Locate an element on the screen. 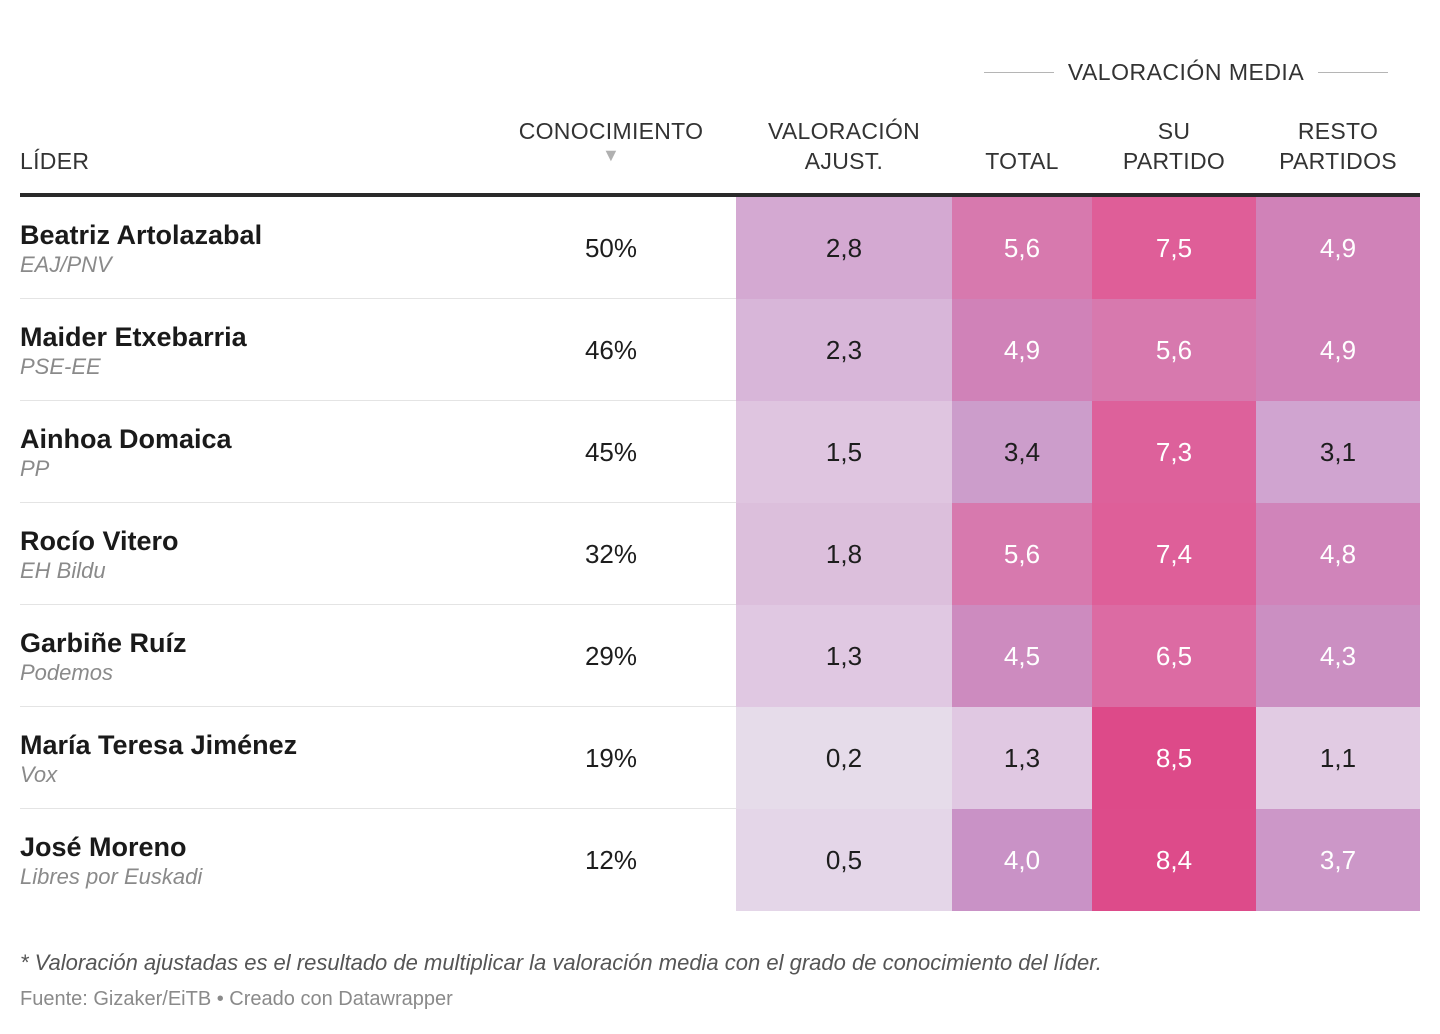 Image resolution: width=1440 pixels, height=1034 pixels. cell-conocimiento: 19% is located at coordinates (611, 757).